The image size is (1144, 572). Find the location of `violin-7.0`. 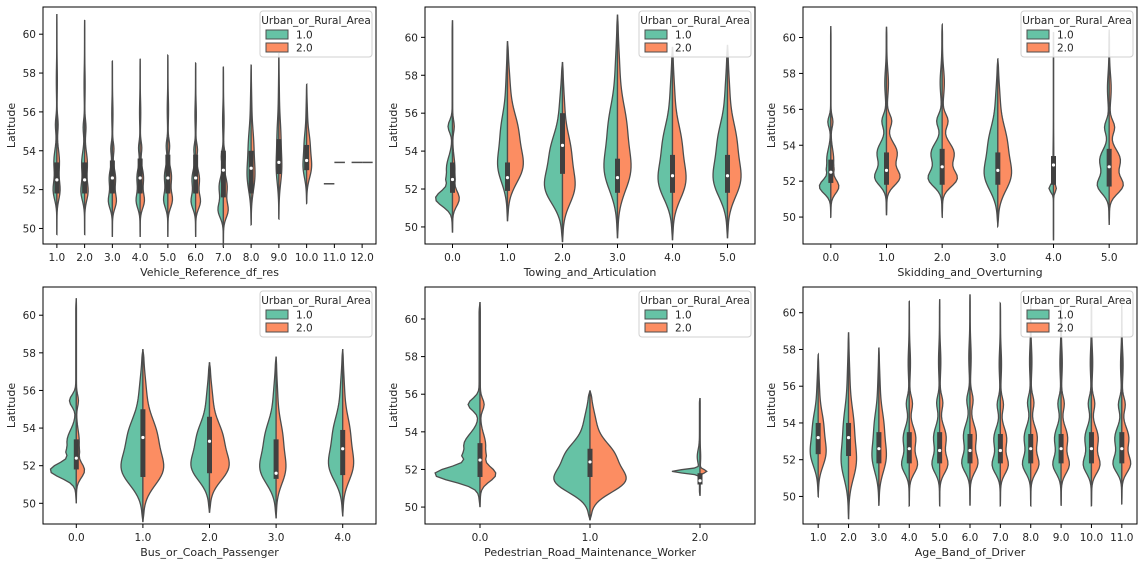

violin-7.0 is located at coordinates (1000, 404).